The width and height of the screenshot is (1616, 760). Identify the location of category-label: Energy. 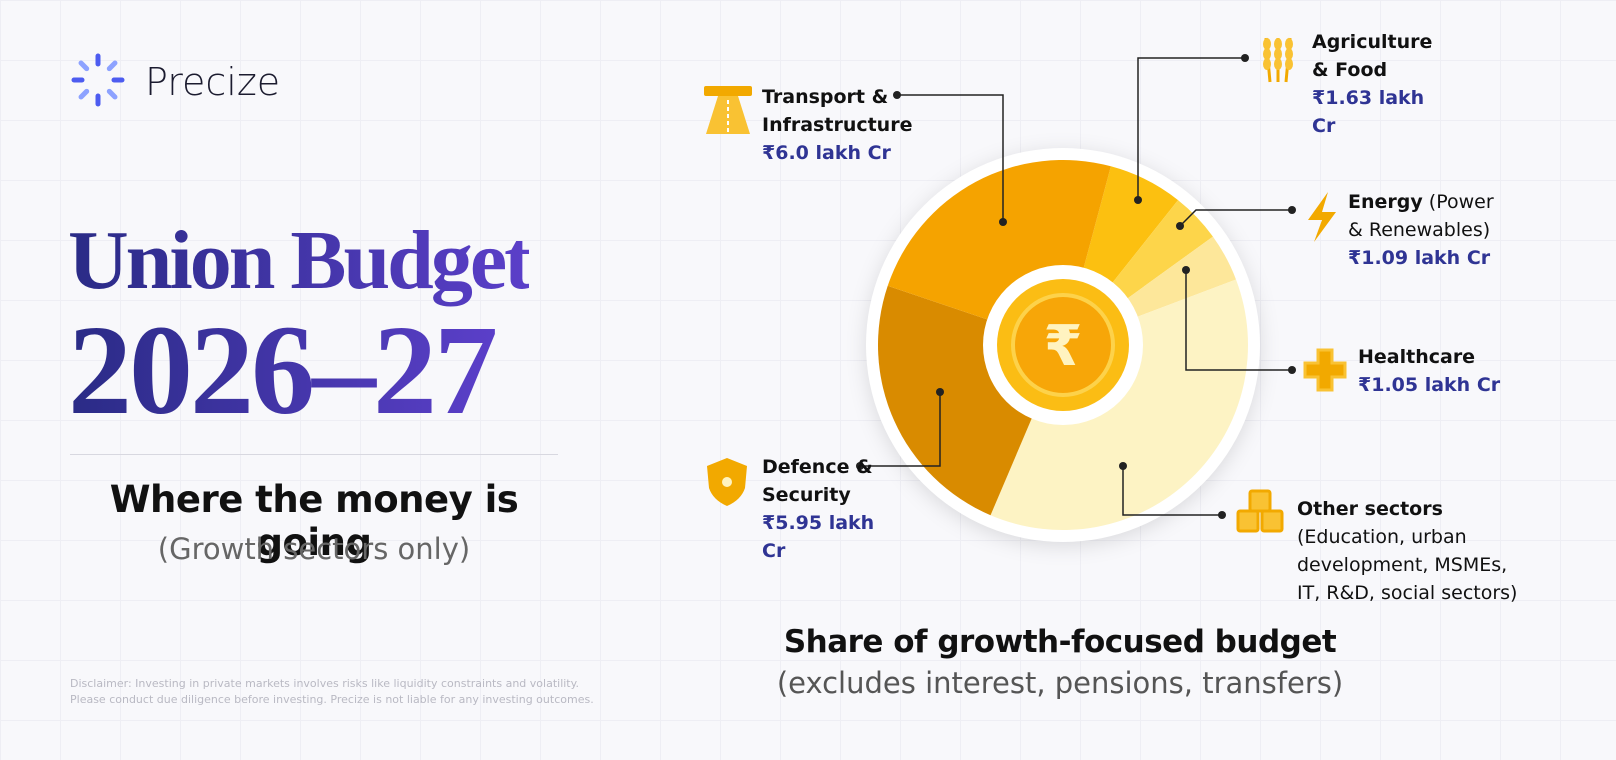
(1385, 202).